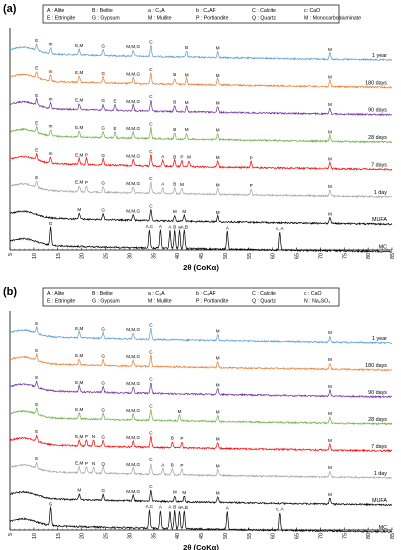 The height and width of the screenshot is (550, 401). I want to click on legend-entry: B : Belite, so click(102, 11).